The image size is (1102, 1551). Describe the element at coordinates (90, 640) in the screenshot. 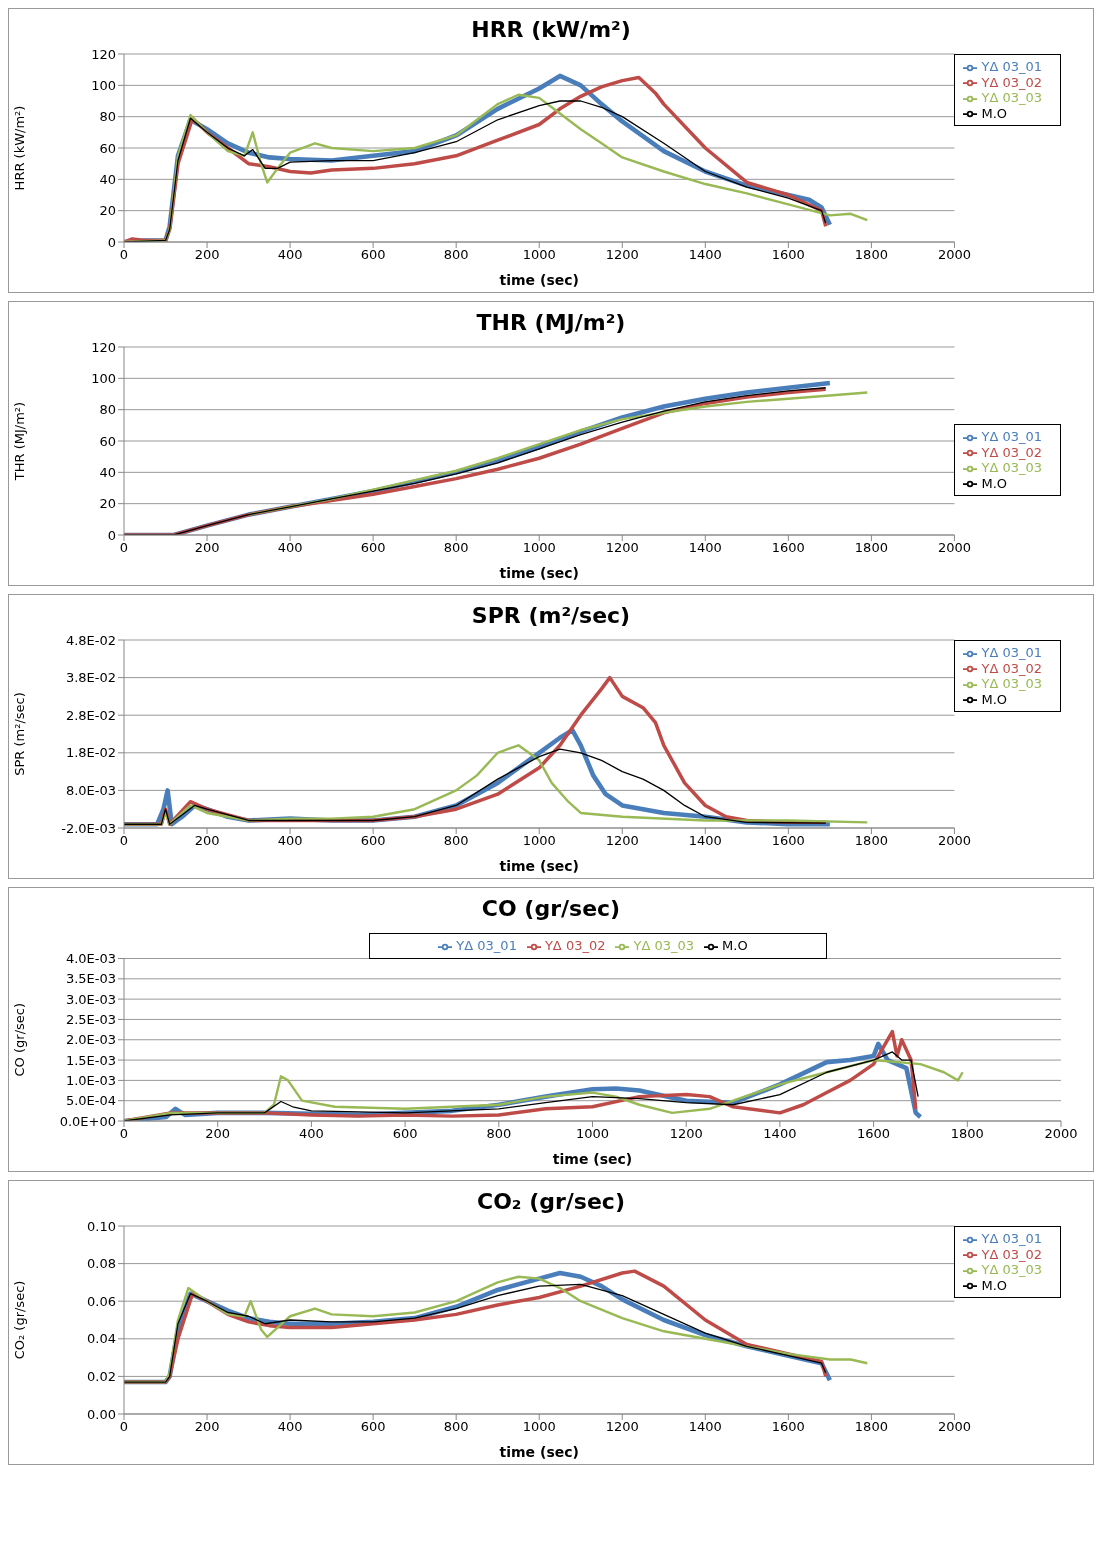

I see `y-tick-label: 4.8E-02` at that location.